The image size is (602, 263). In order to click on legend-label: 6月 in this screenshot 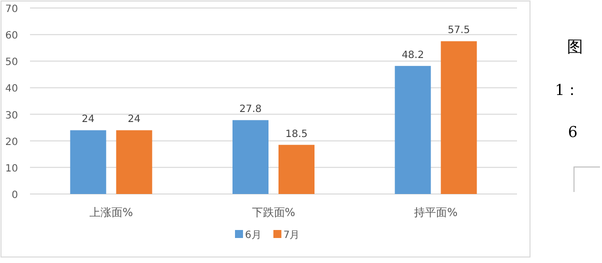, I will do `click(253, 235)`.